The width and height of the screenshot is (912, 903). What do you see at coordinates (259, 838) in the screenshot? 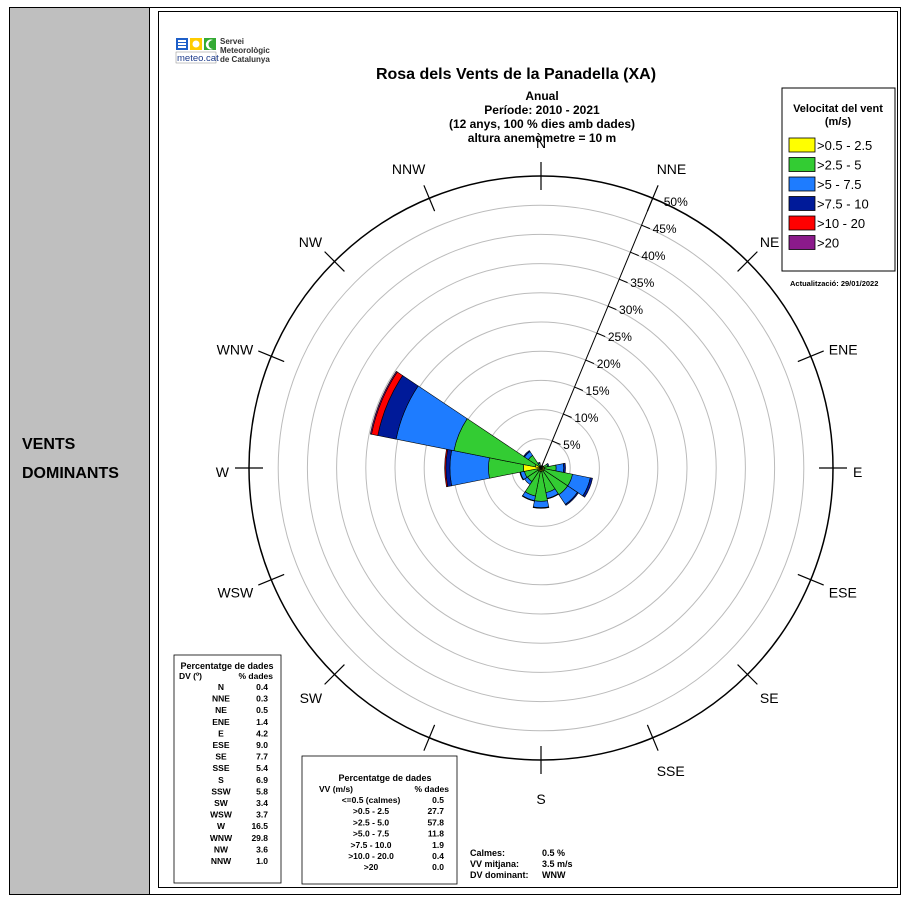
I see `direction-table-value: 29.8` at bounding box center [259, 838].